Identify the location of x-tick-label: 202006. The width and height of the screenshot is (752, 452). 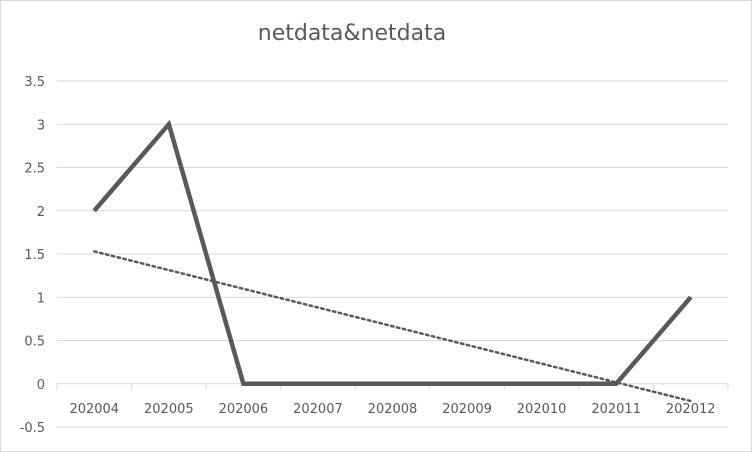
(244, 409).